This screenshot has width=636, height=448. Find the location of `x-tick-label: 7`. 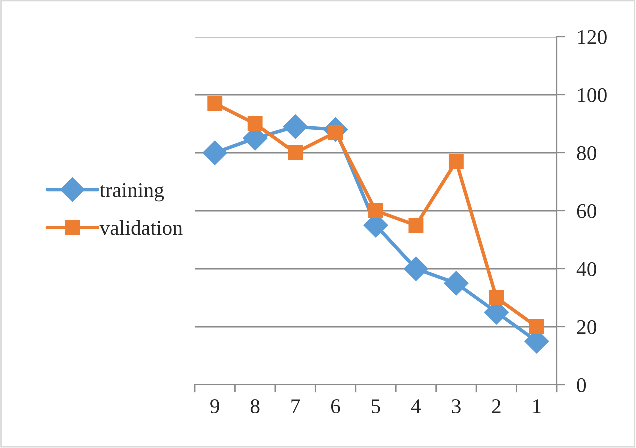

x-tick-label: 7 is located at coordinates (296, 407).